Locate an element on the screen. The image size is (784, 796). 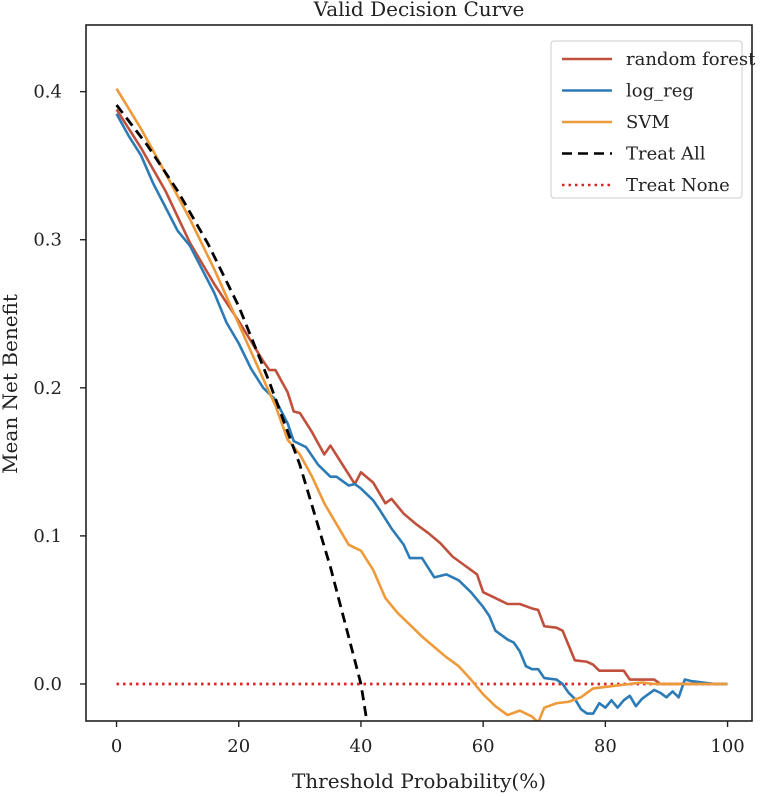
legend-label: random forest is located at coordinates (691, 59).